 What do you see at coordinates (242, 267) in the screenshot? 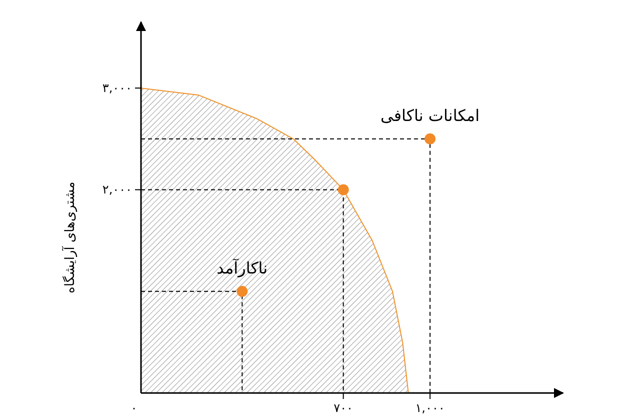
I see `annotation: ناکارآمد` at bounding box center [242, 267].